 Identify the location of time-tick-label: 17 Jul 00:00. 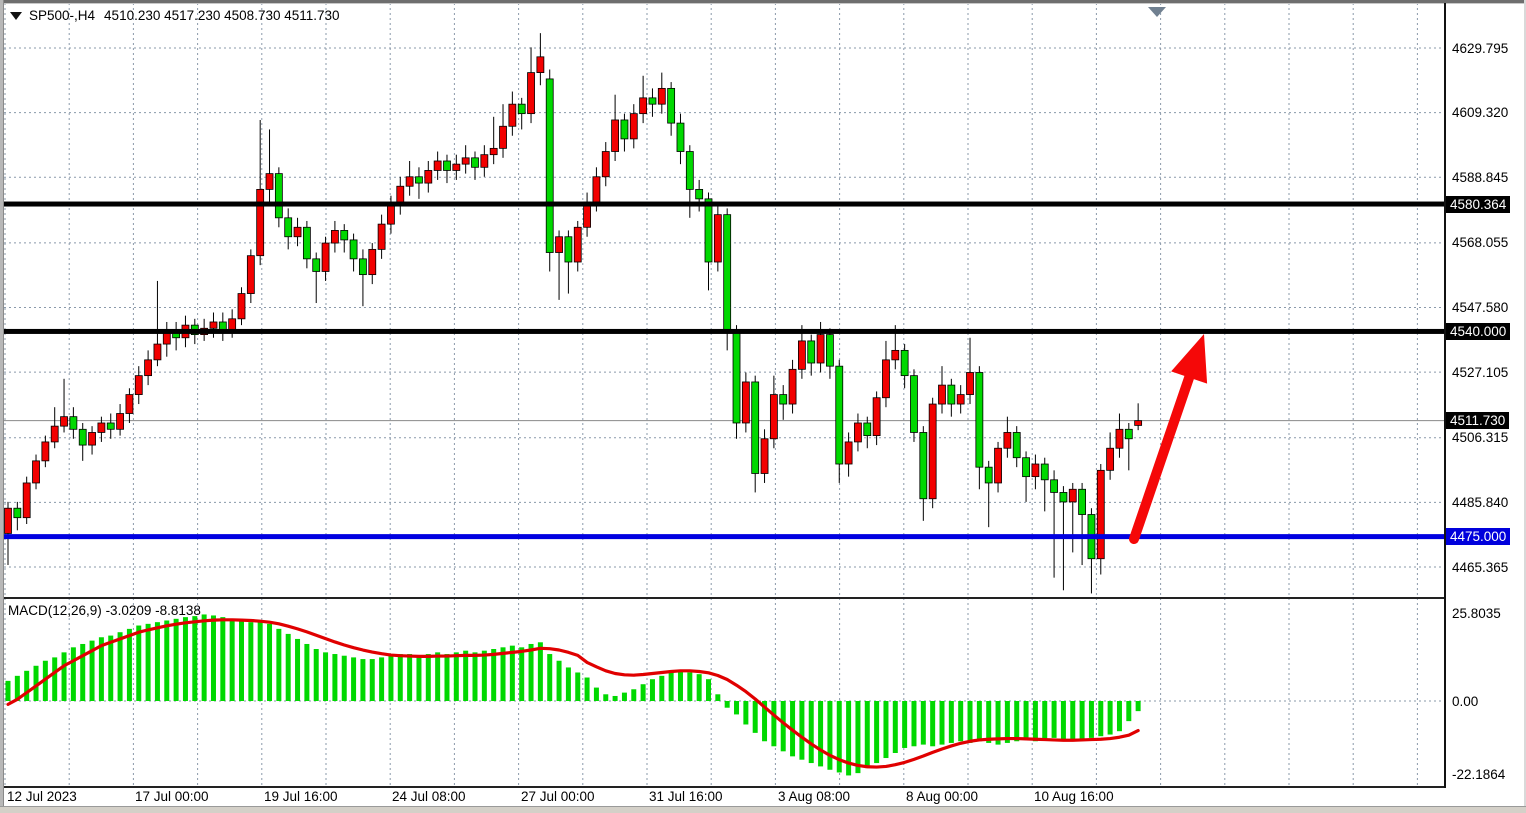
(172, 796).